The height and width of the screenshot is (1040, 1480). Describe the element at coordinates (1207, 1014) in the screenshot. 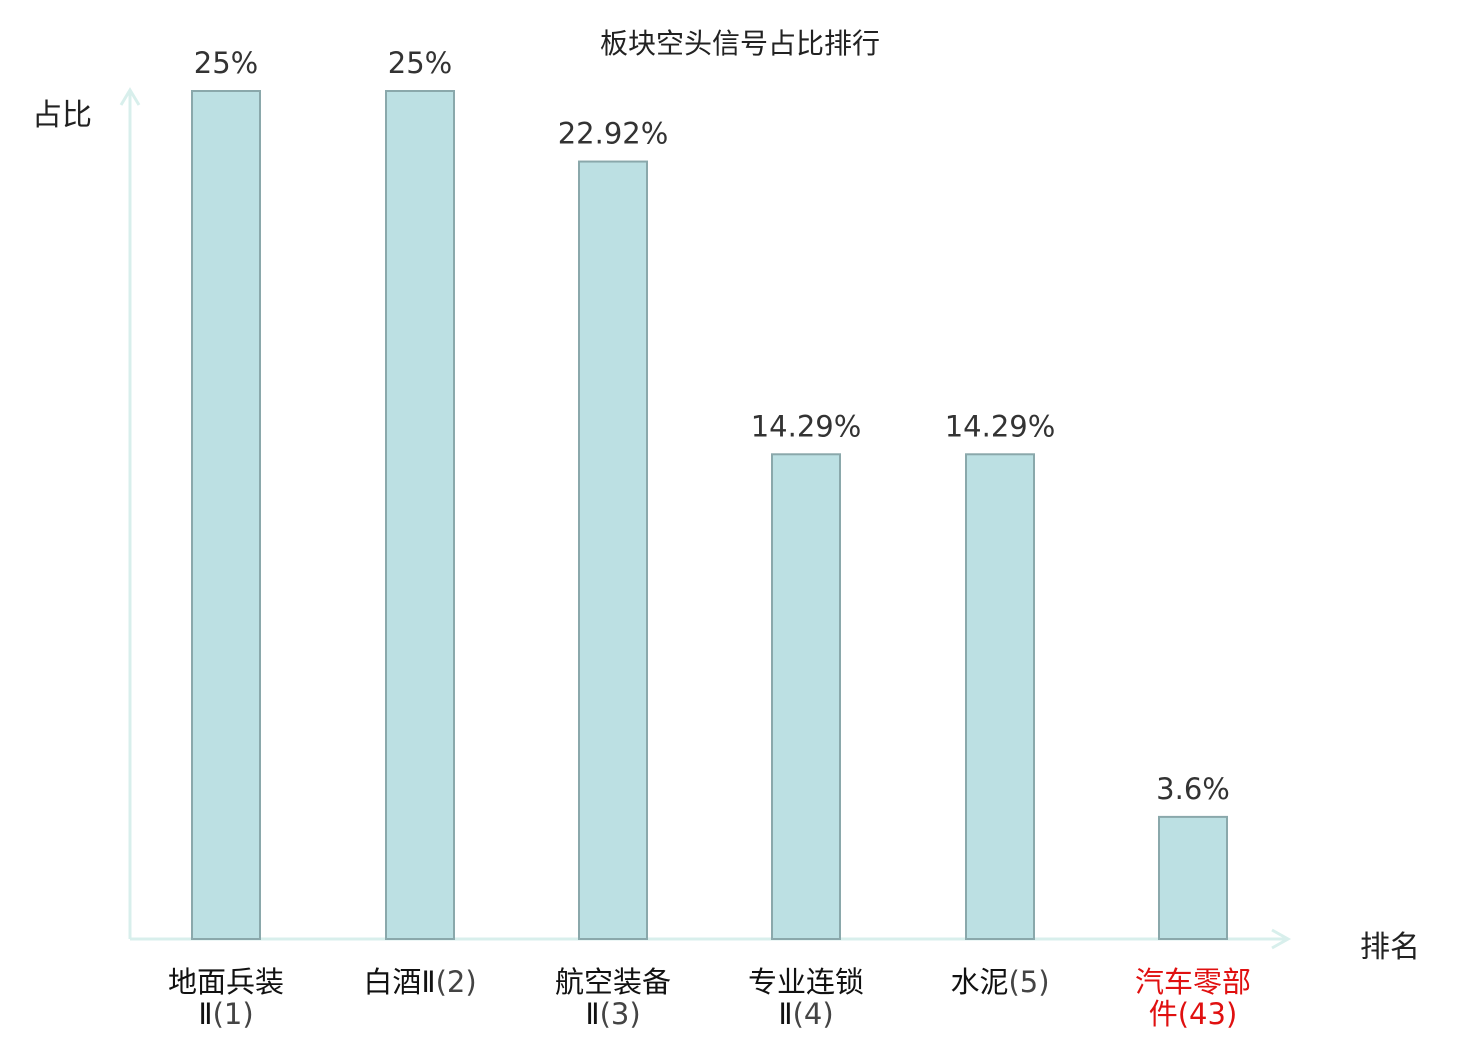

I see `x-tick-label-rank: (43)` at that location.